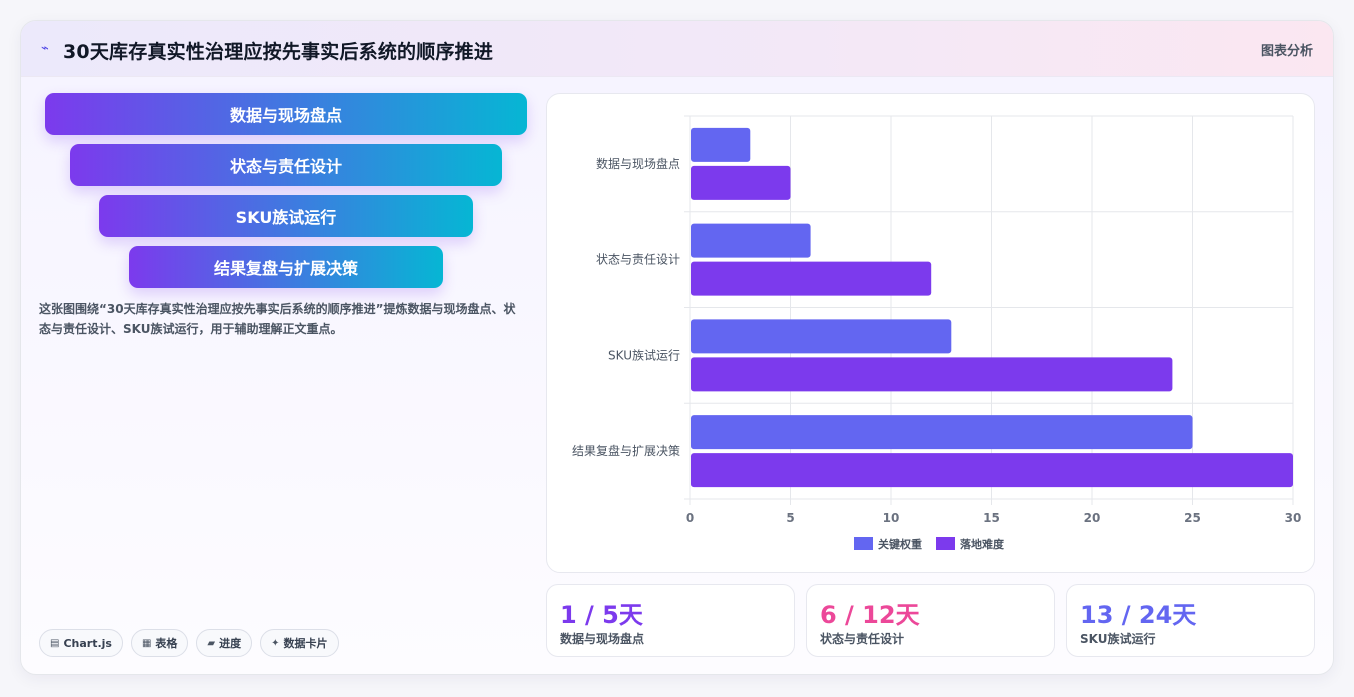 The width and height of the screenshot is (1354, 697). I want to click on sparkle-icon: ✦, so click(275, 643).